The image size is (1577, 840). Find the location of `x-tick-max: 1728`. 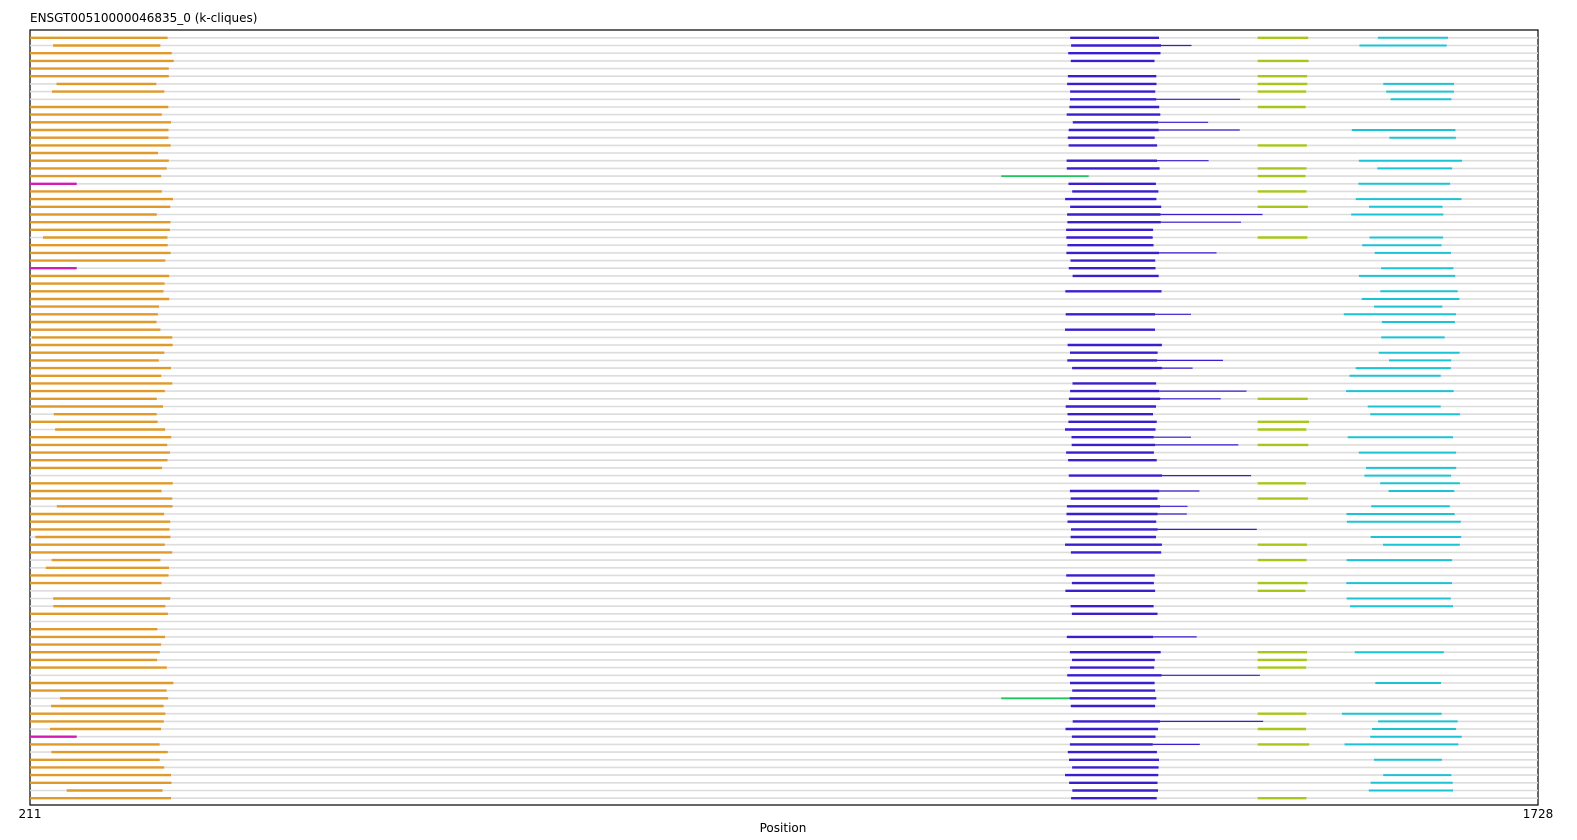

x-tick-max: 1728 is located at coordinates (1538, 814).